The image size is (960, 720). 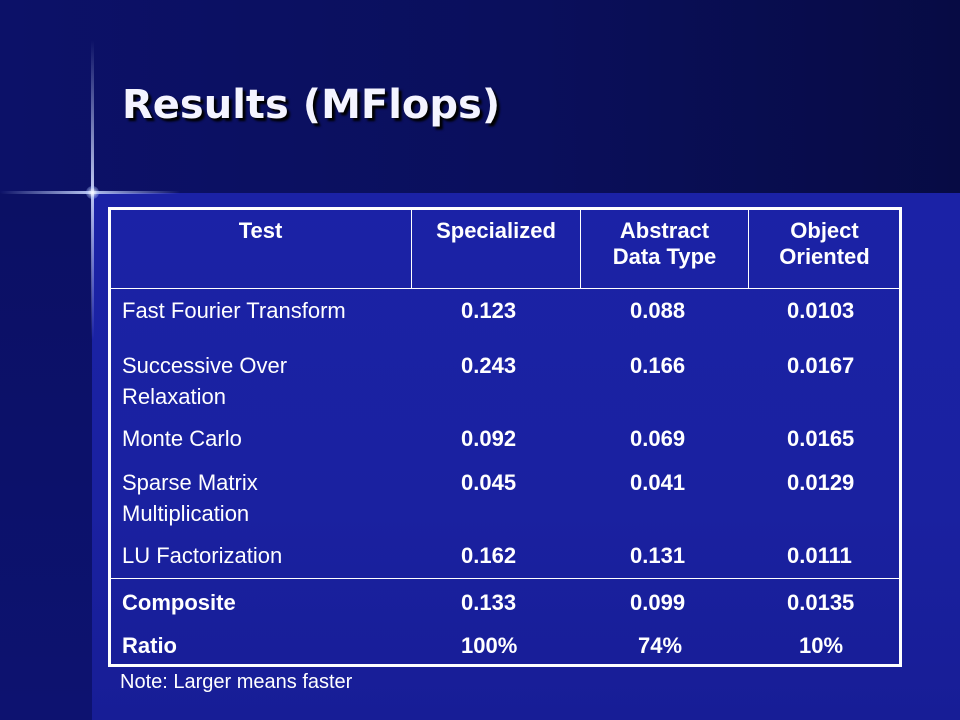 What do you see at coordinates (664, 243) in the screenshot?
I see `header-abstract-data-type: Abstract Data Type` at bounding box center [664, 243].